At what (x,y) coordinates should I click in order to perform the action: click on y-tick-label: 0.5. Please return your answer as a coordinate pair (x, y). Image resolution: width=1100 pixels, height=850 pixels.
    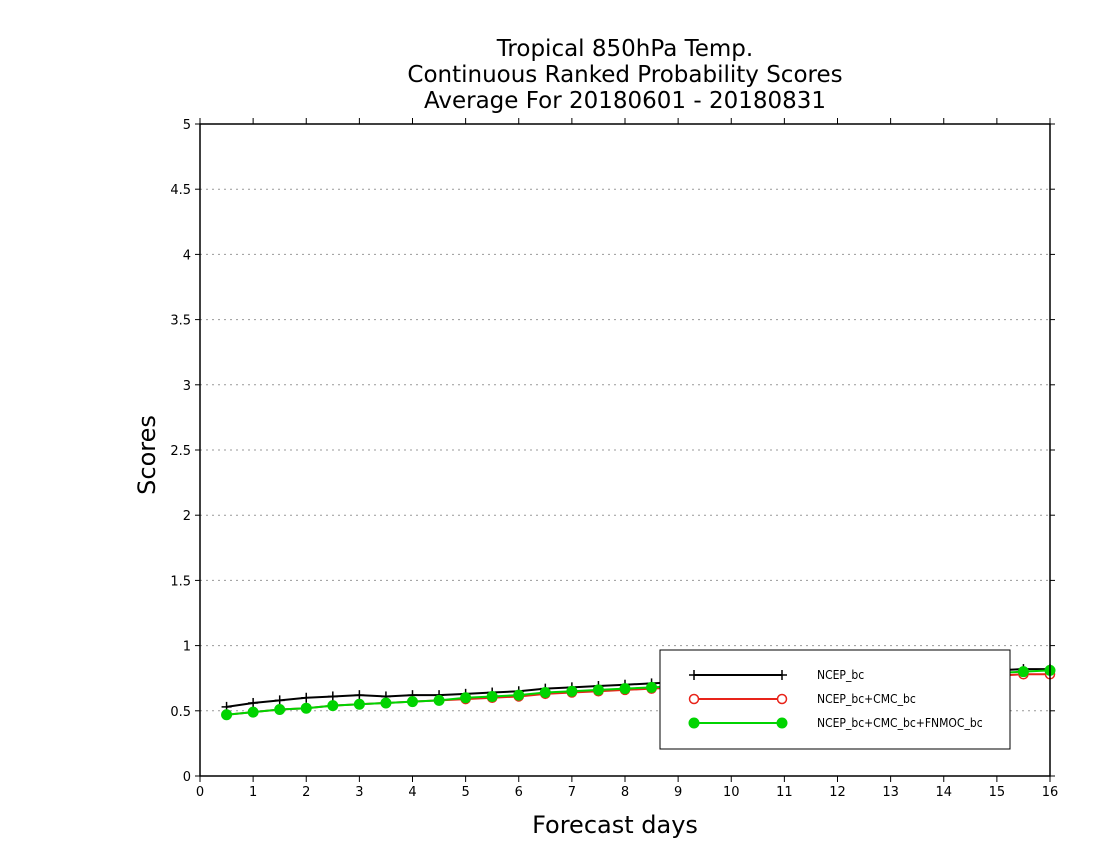
    Looking at the image, I should click on (180, 712).